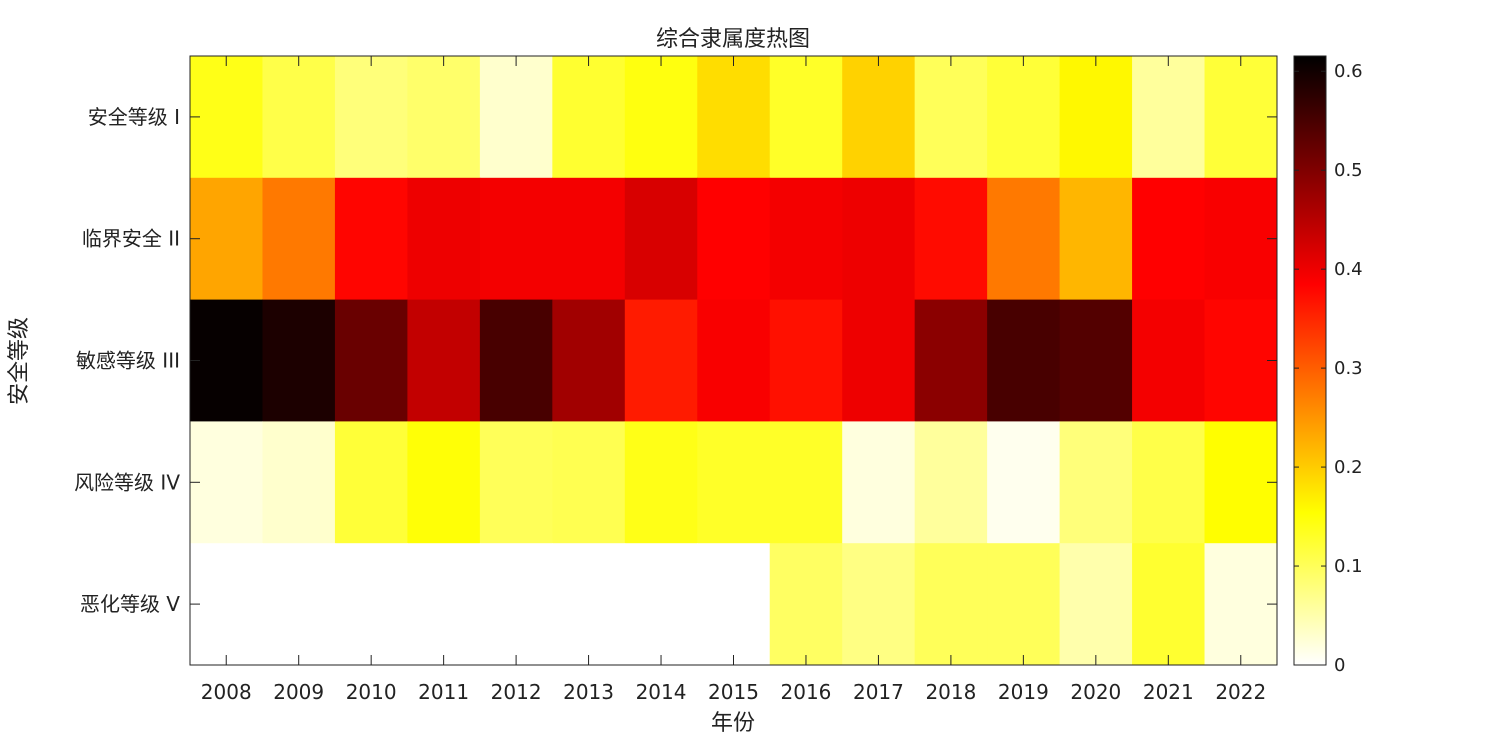 The image size is (1500, 750). I want to click on x-tick-label: 2014, so click(661, 692).